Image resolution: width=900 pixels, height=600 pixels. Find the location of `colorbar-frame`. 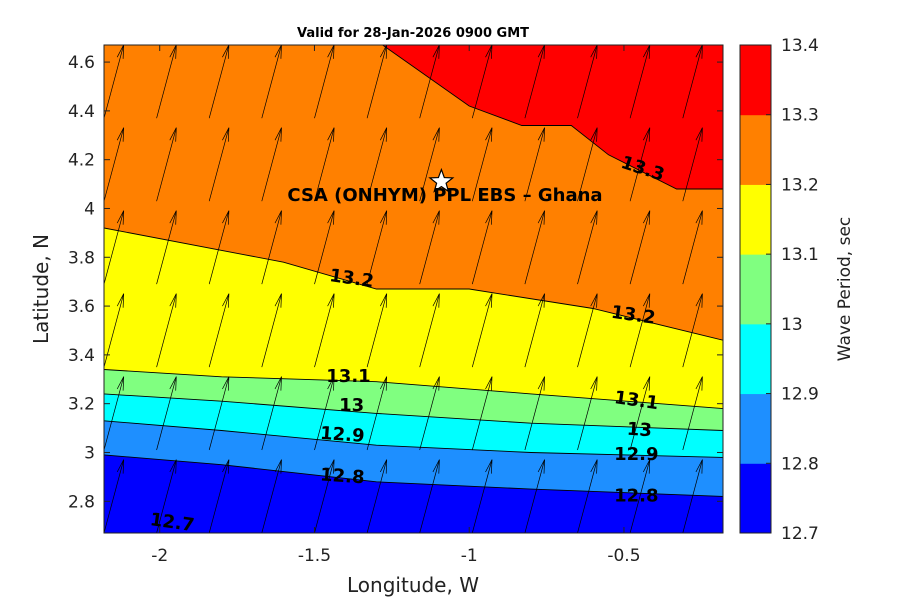

colorbar-frame is located at coordinates (755, 289).